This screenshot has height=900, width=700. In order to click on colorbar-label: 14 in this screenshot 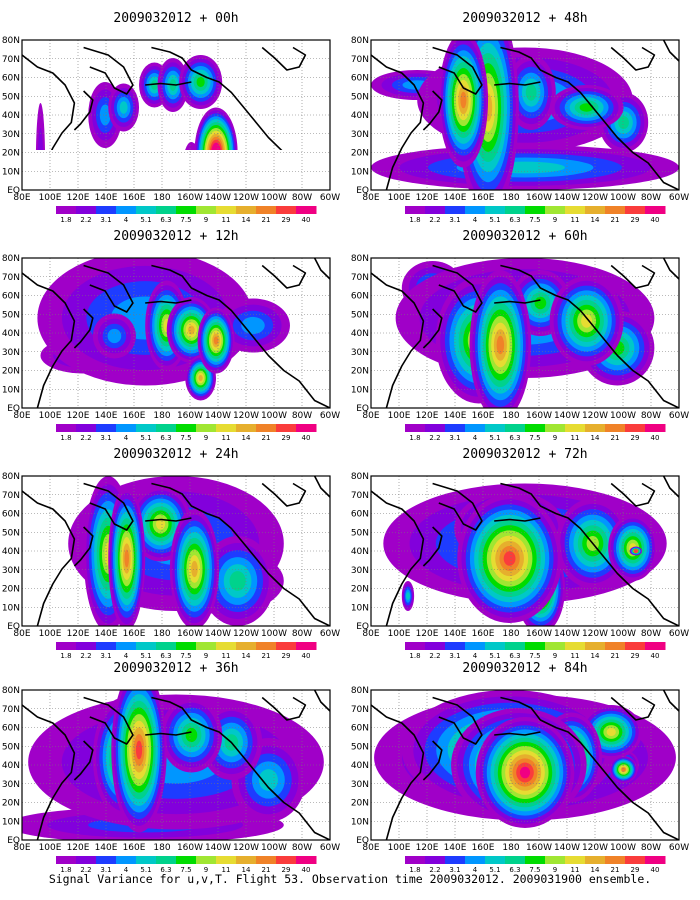, I will do `click(595, 438)`.